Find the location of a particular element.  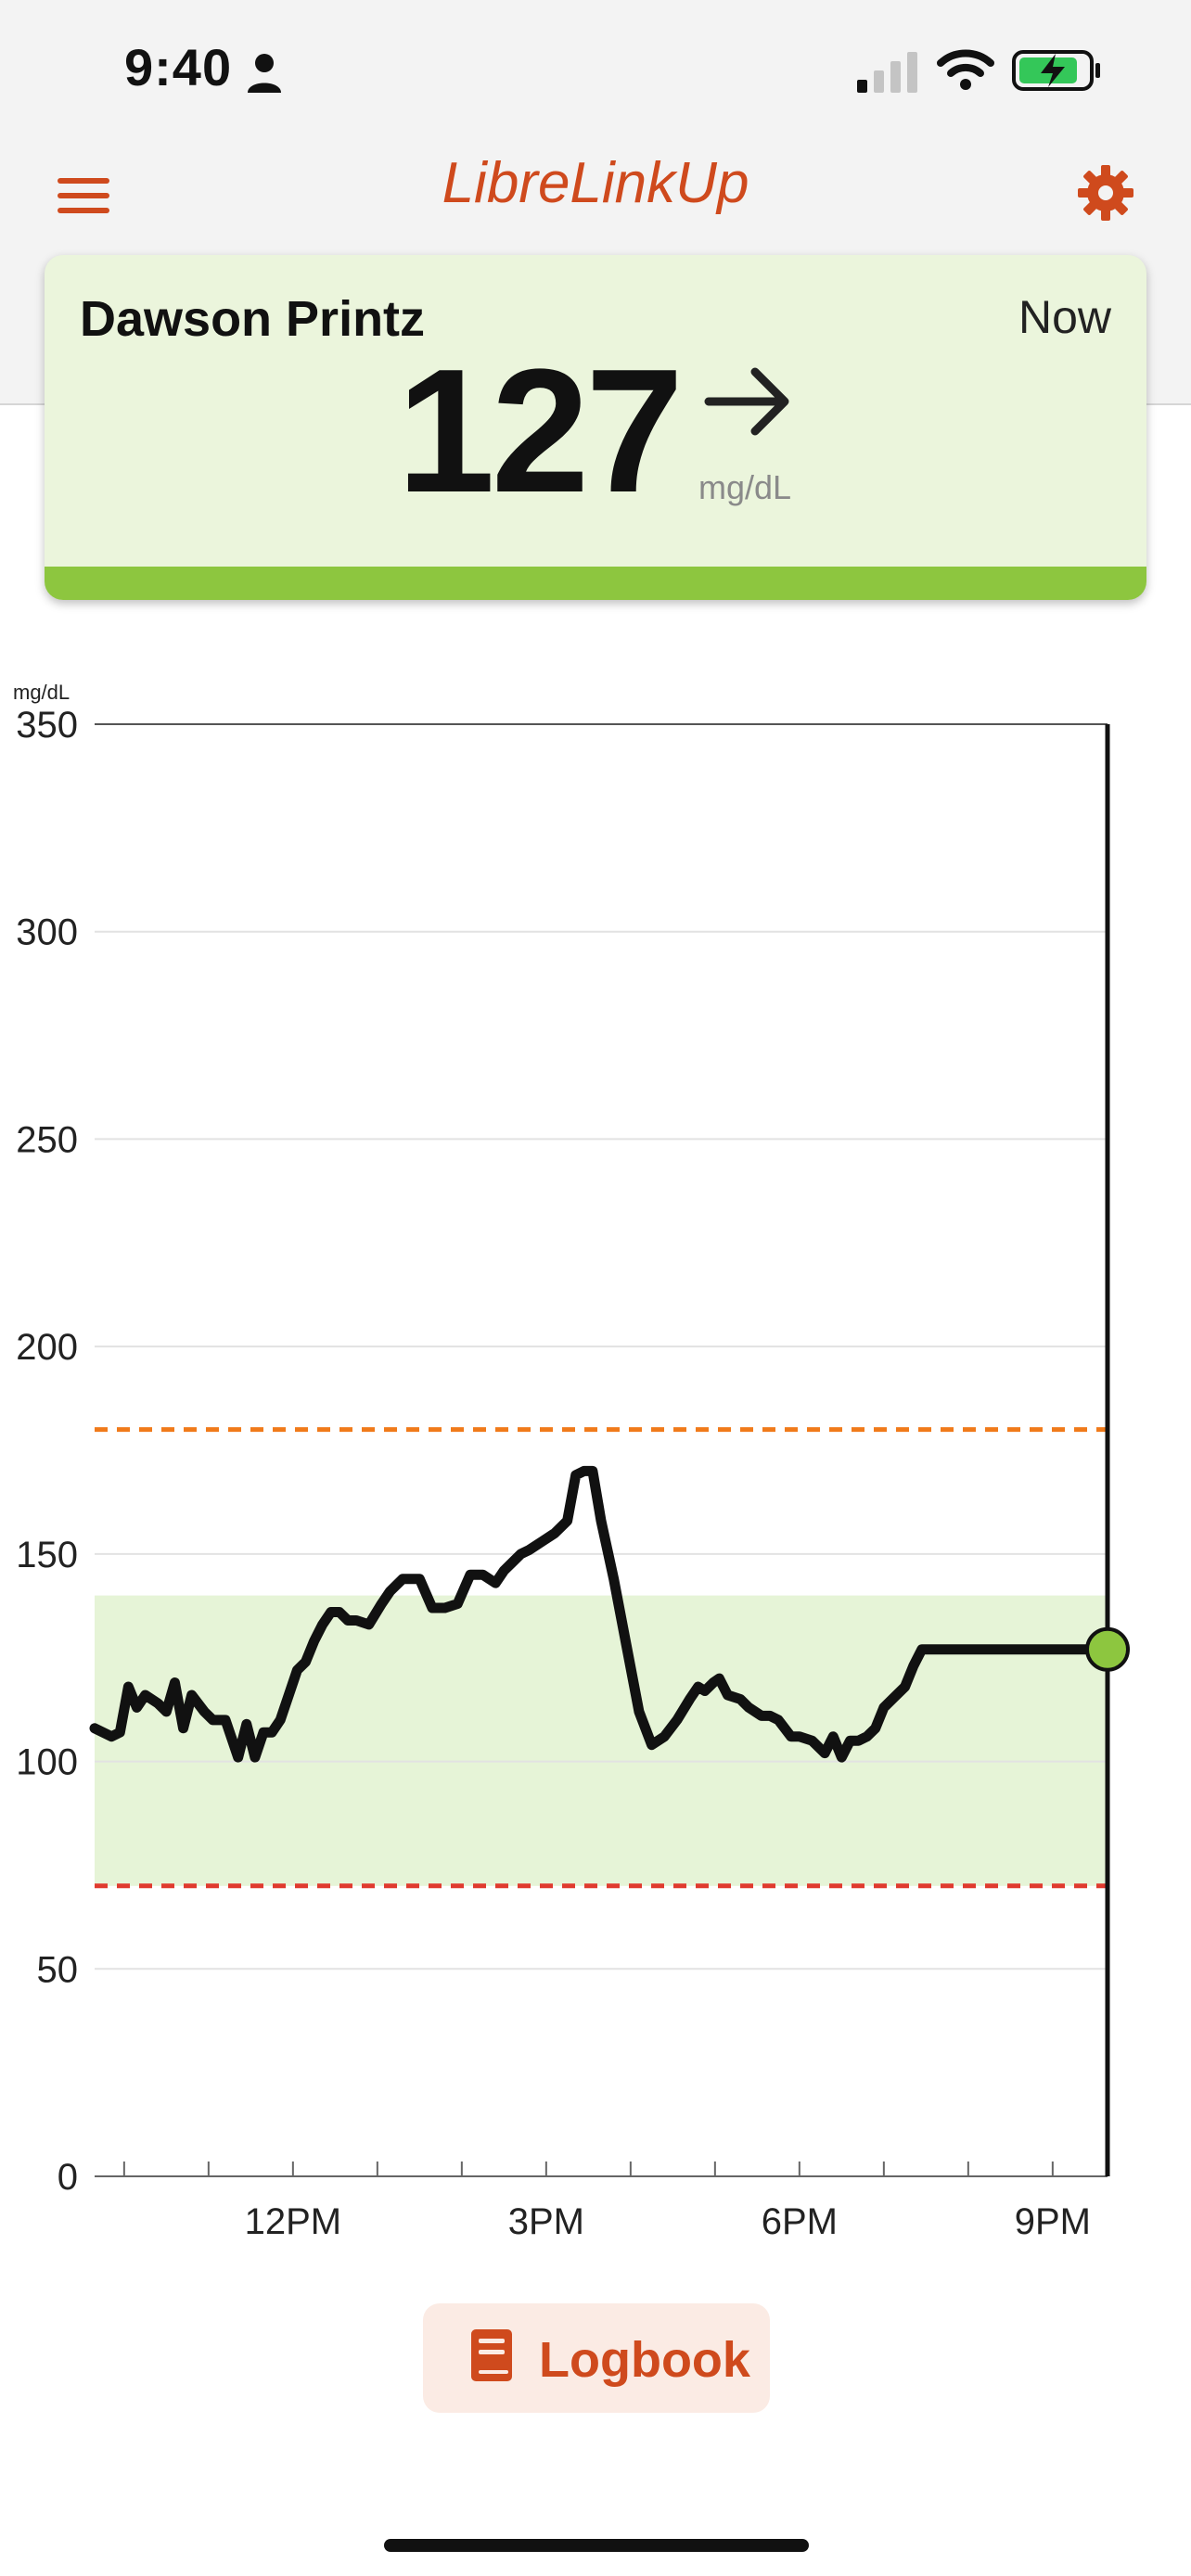

glucose-unit: mg/dL is located at coordinates (745, 487).